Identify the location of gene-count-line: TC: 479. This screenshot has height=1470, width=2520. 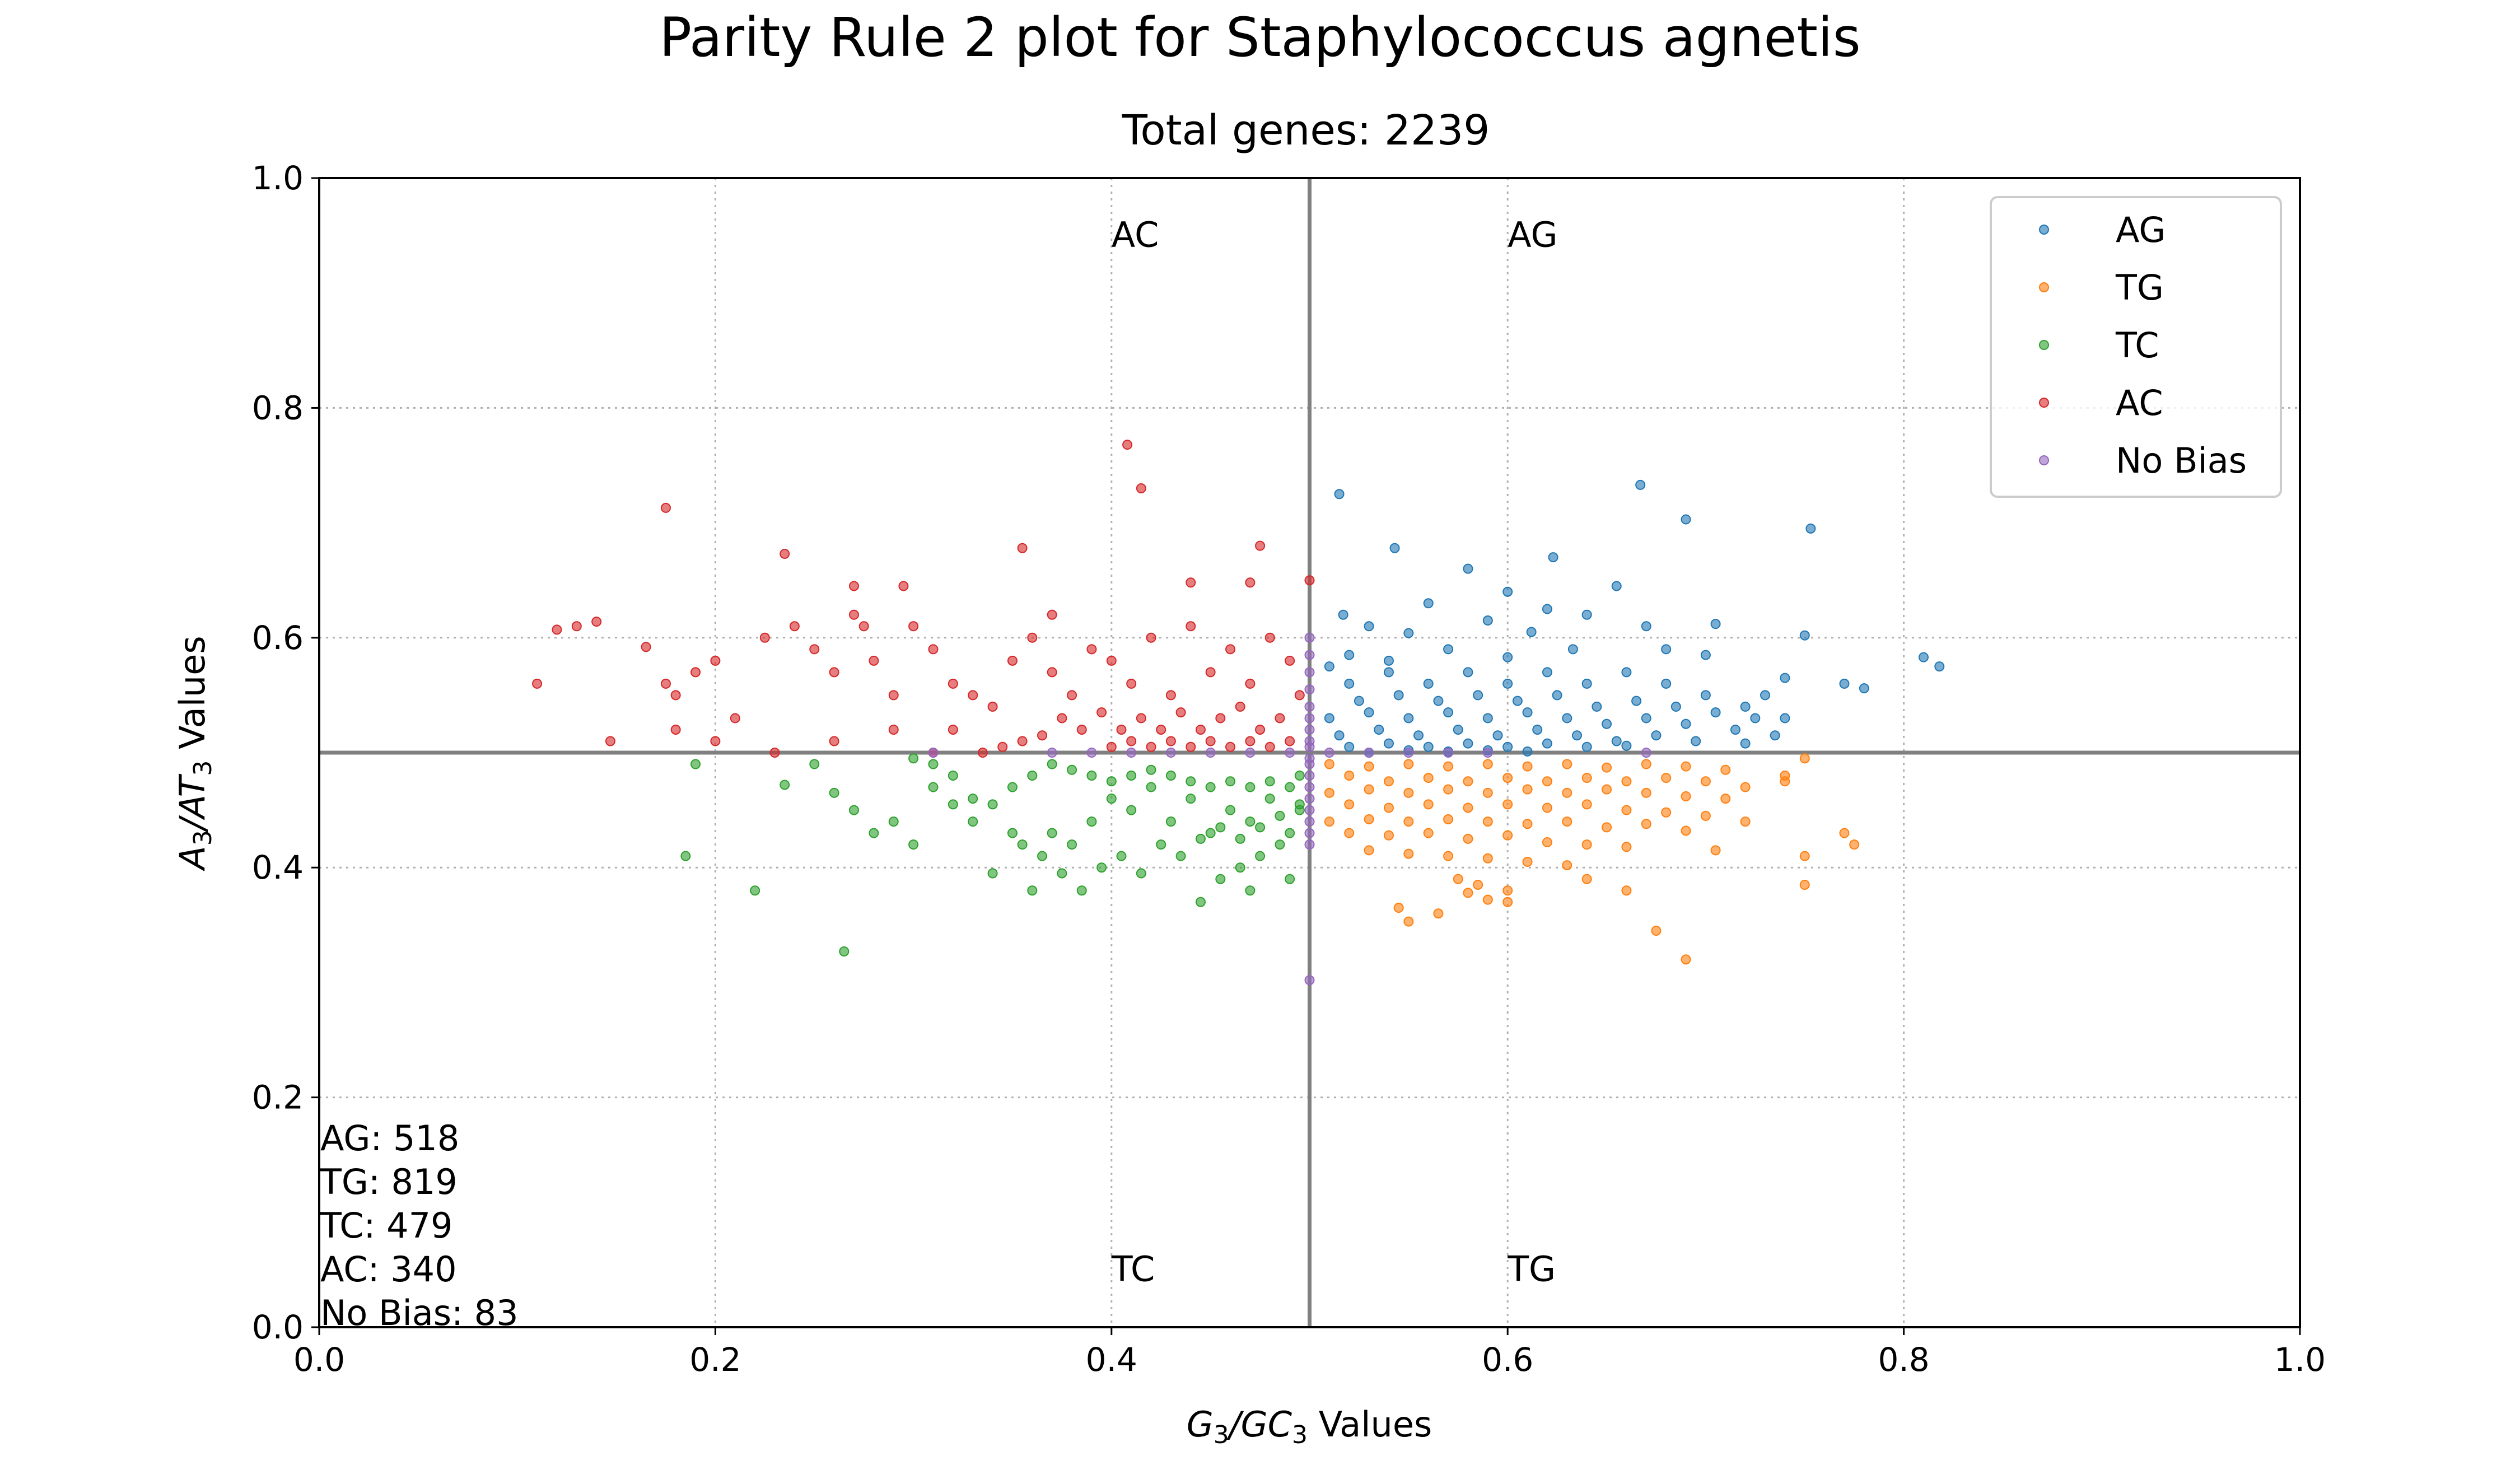
(386, 1226).